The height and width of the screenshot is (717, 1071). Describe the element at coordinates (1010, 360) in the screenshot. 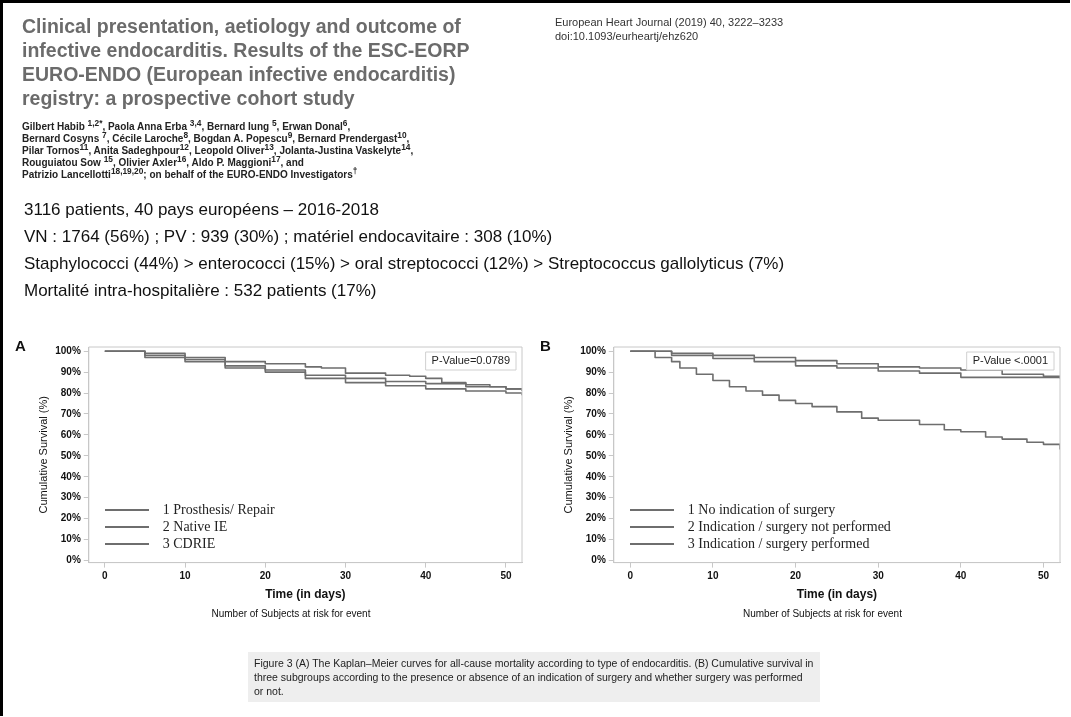

I see `annotation: P-Value <.0001` at that location.